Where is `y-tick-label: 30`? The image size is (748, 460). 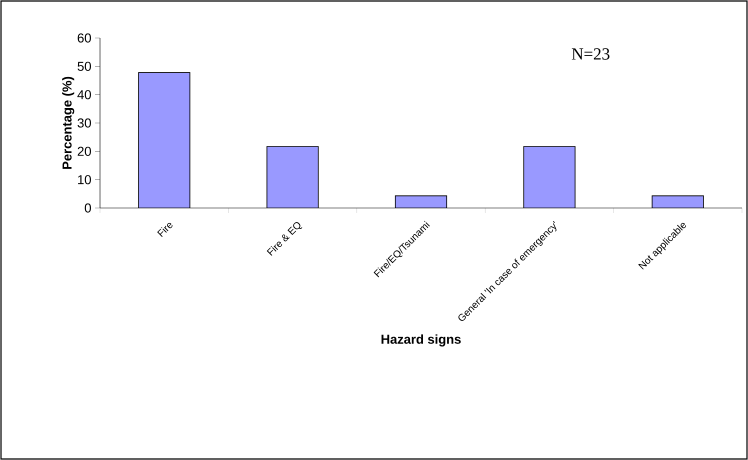
y-tick-label: 30 is located at coordinates (84, 123).